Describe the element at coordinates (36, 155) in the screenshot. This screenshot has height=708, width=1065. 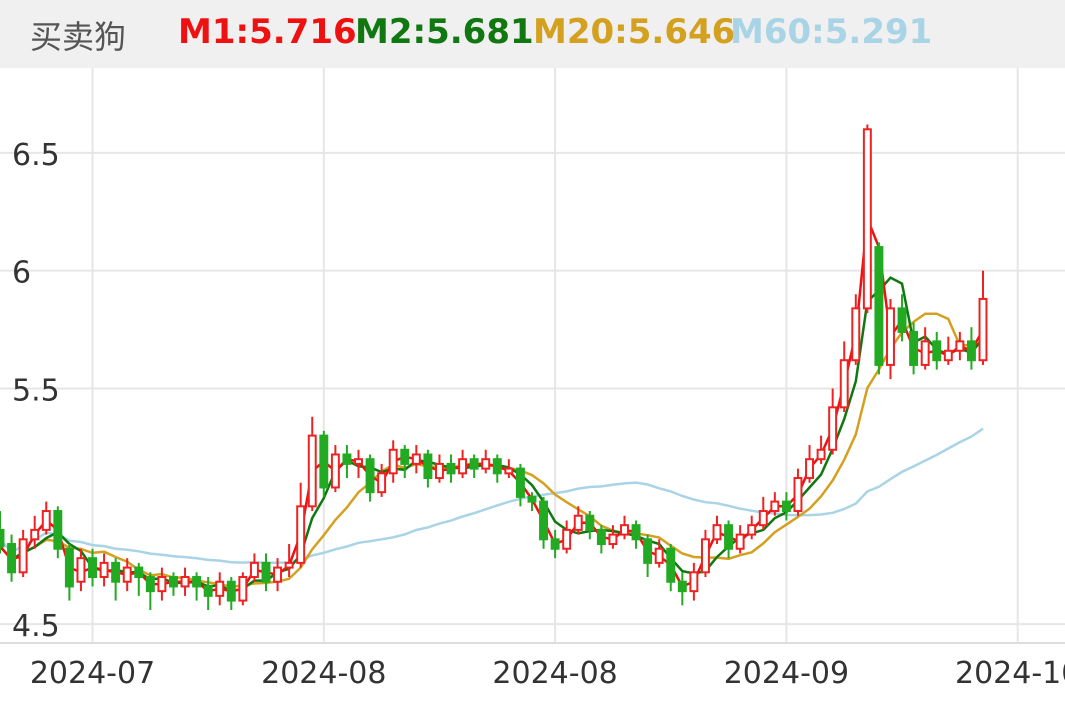
I see `y-tick-label: 6.5` at that location.